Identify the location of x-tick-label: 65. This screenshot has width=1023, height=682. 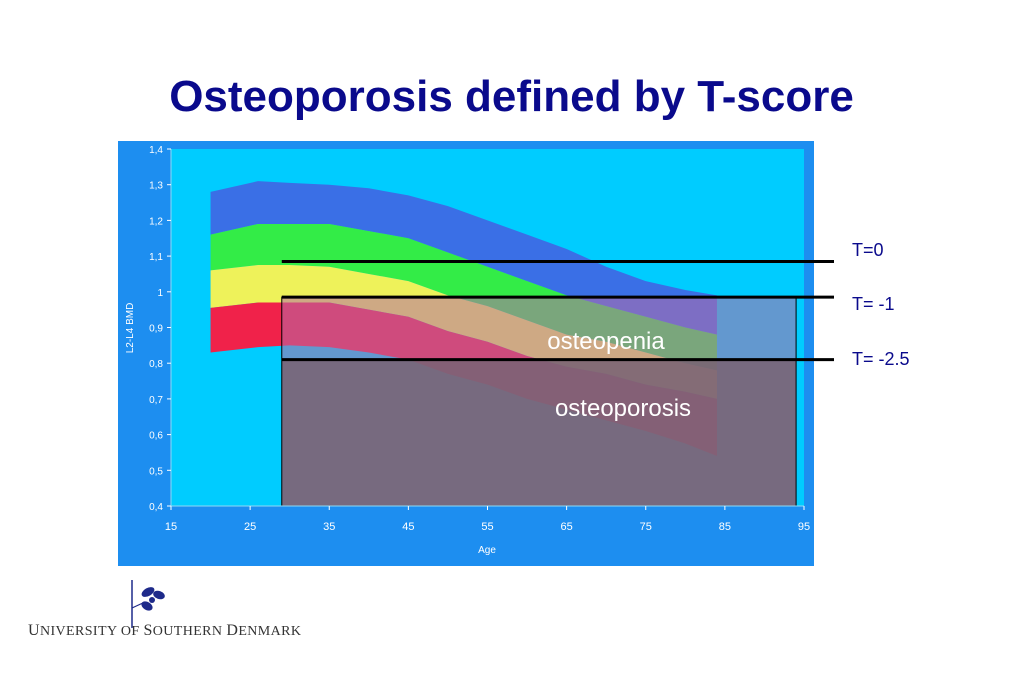
(567, 527).